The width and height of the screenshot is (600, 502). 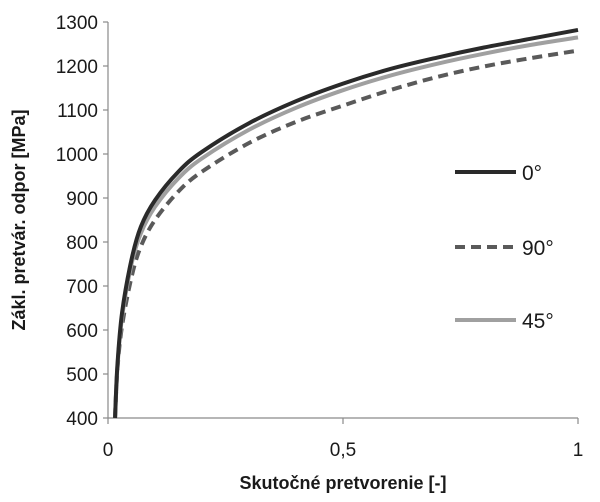 I want to click on x-tick-label: 1, so click(x=578, y=450).